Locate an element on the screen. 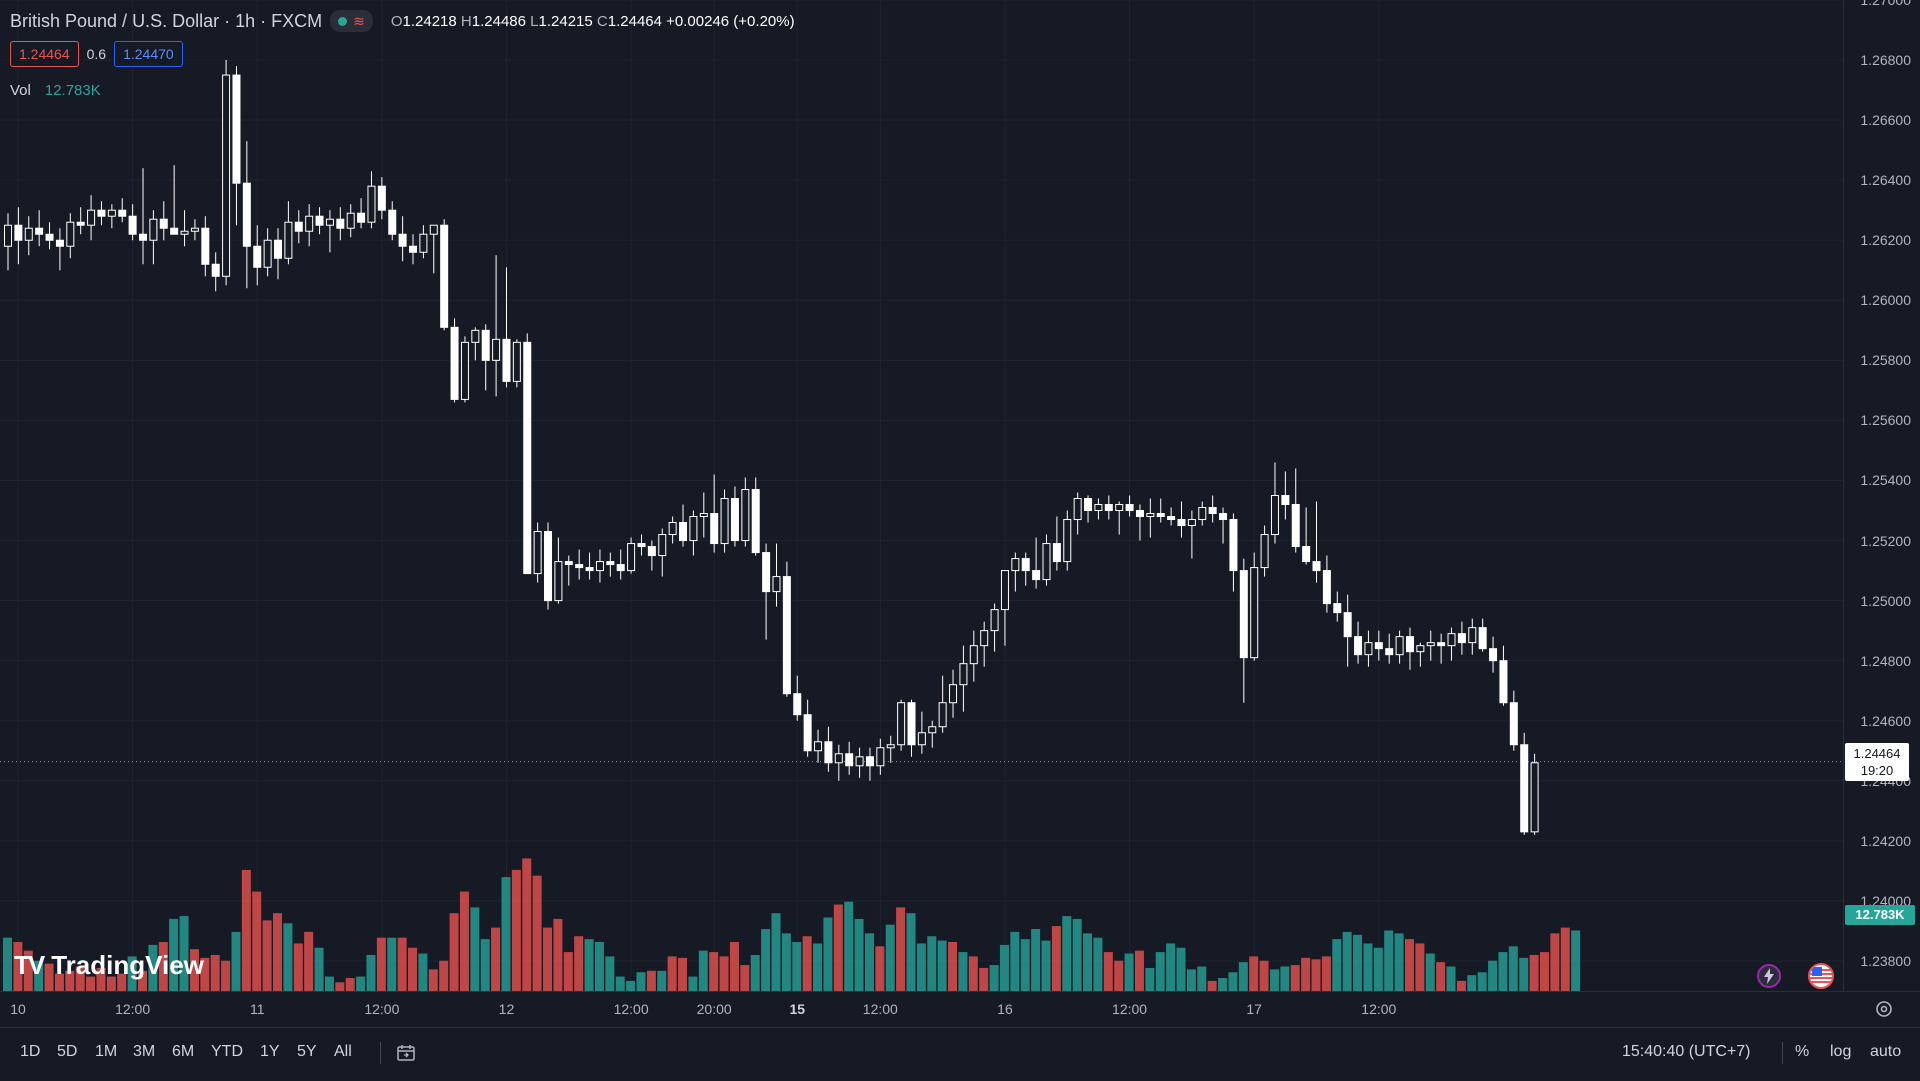 The height and width of the screenshot is (1081, 1920). settings-icon is located at coordinates (1884, 1009).